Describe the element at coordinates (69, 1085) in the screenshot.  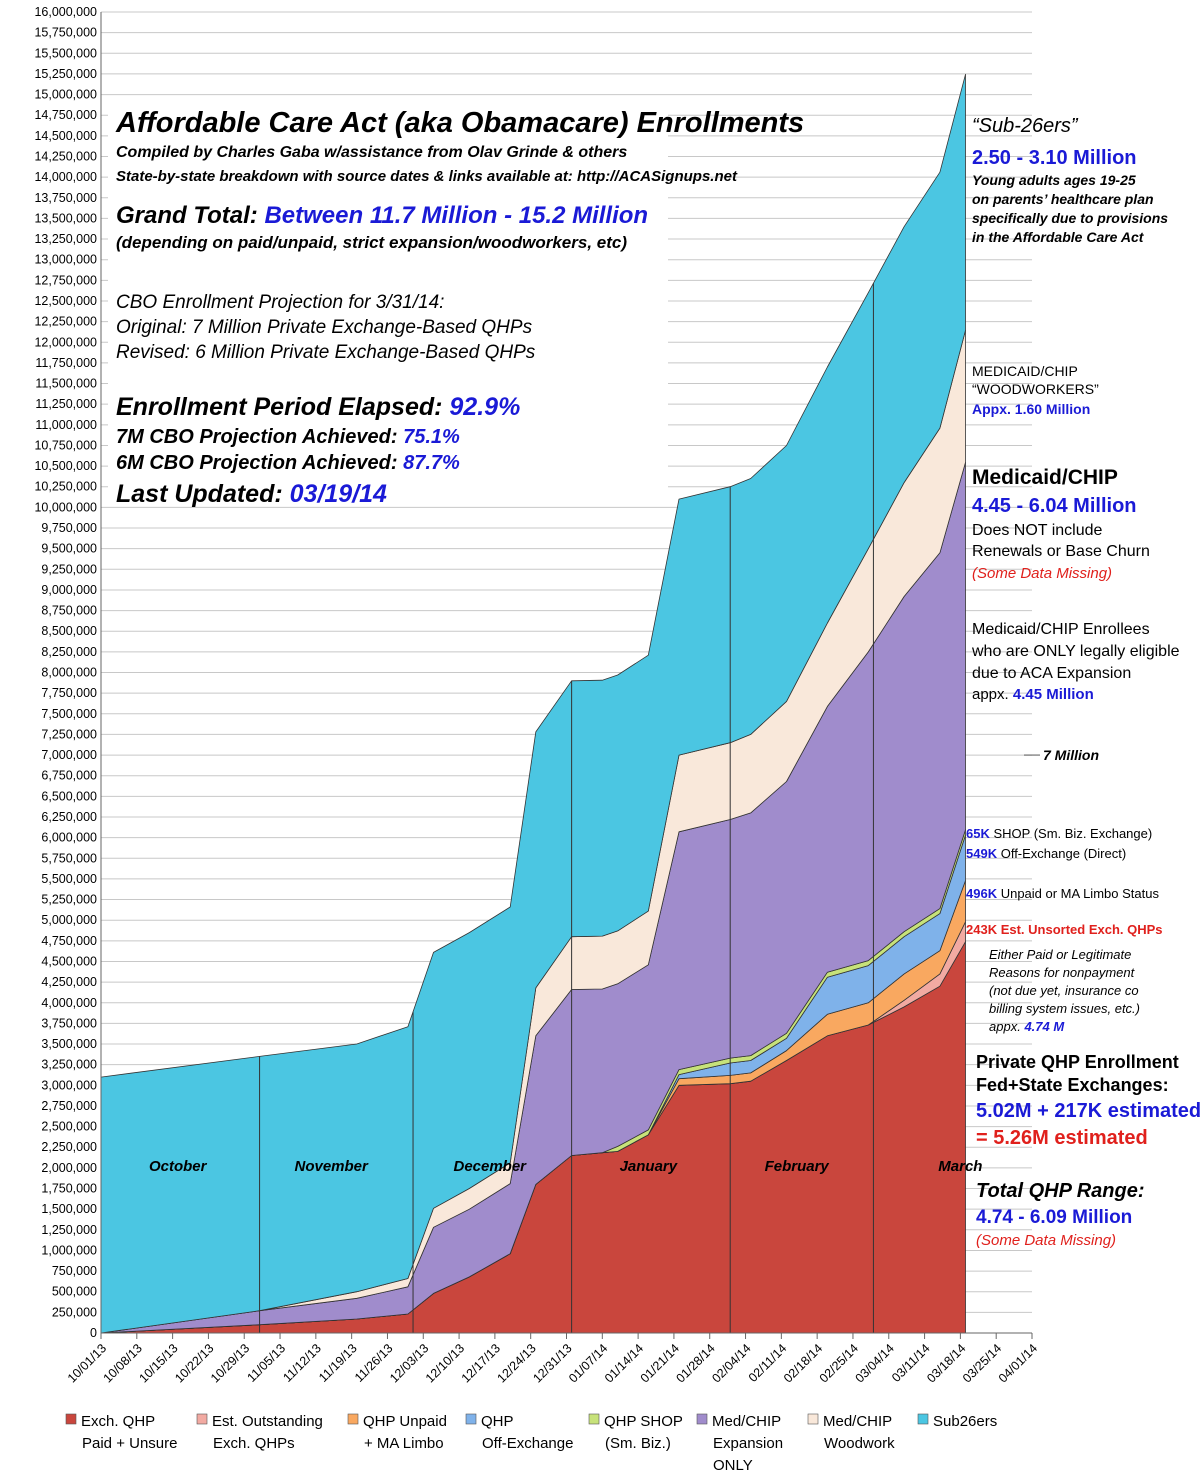
I see `y-tick-label: 3,000,000` at that location.